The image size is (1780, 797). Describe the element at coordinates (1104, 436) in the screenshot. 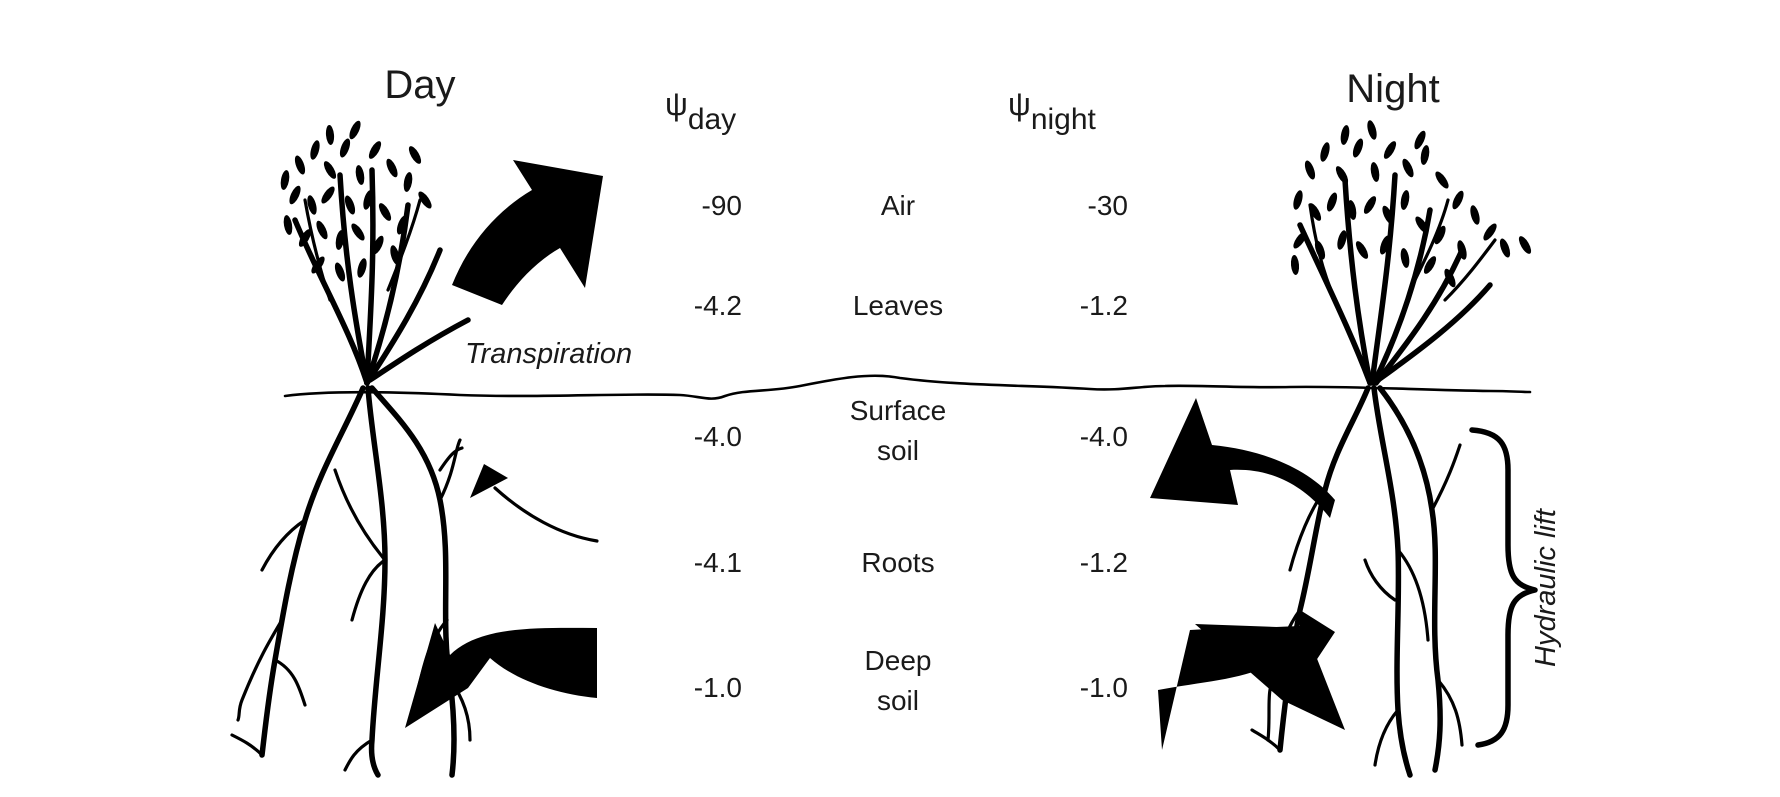

I see `row-surface-soil-night-value: -4.0` at that location.